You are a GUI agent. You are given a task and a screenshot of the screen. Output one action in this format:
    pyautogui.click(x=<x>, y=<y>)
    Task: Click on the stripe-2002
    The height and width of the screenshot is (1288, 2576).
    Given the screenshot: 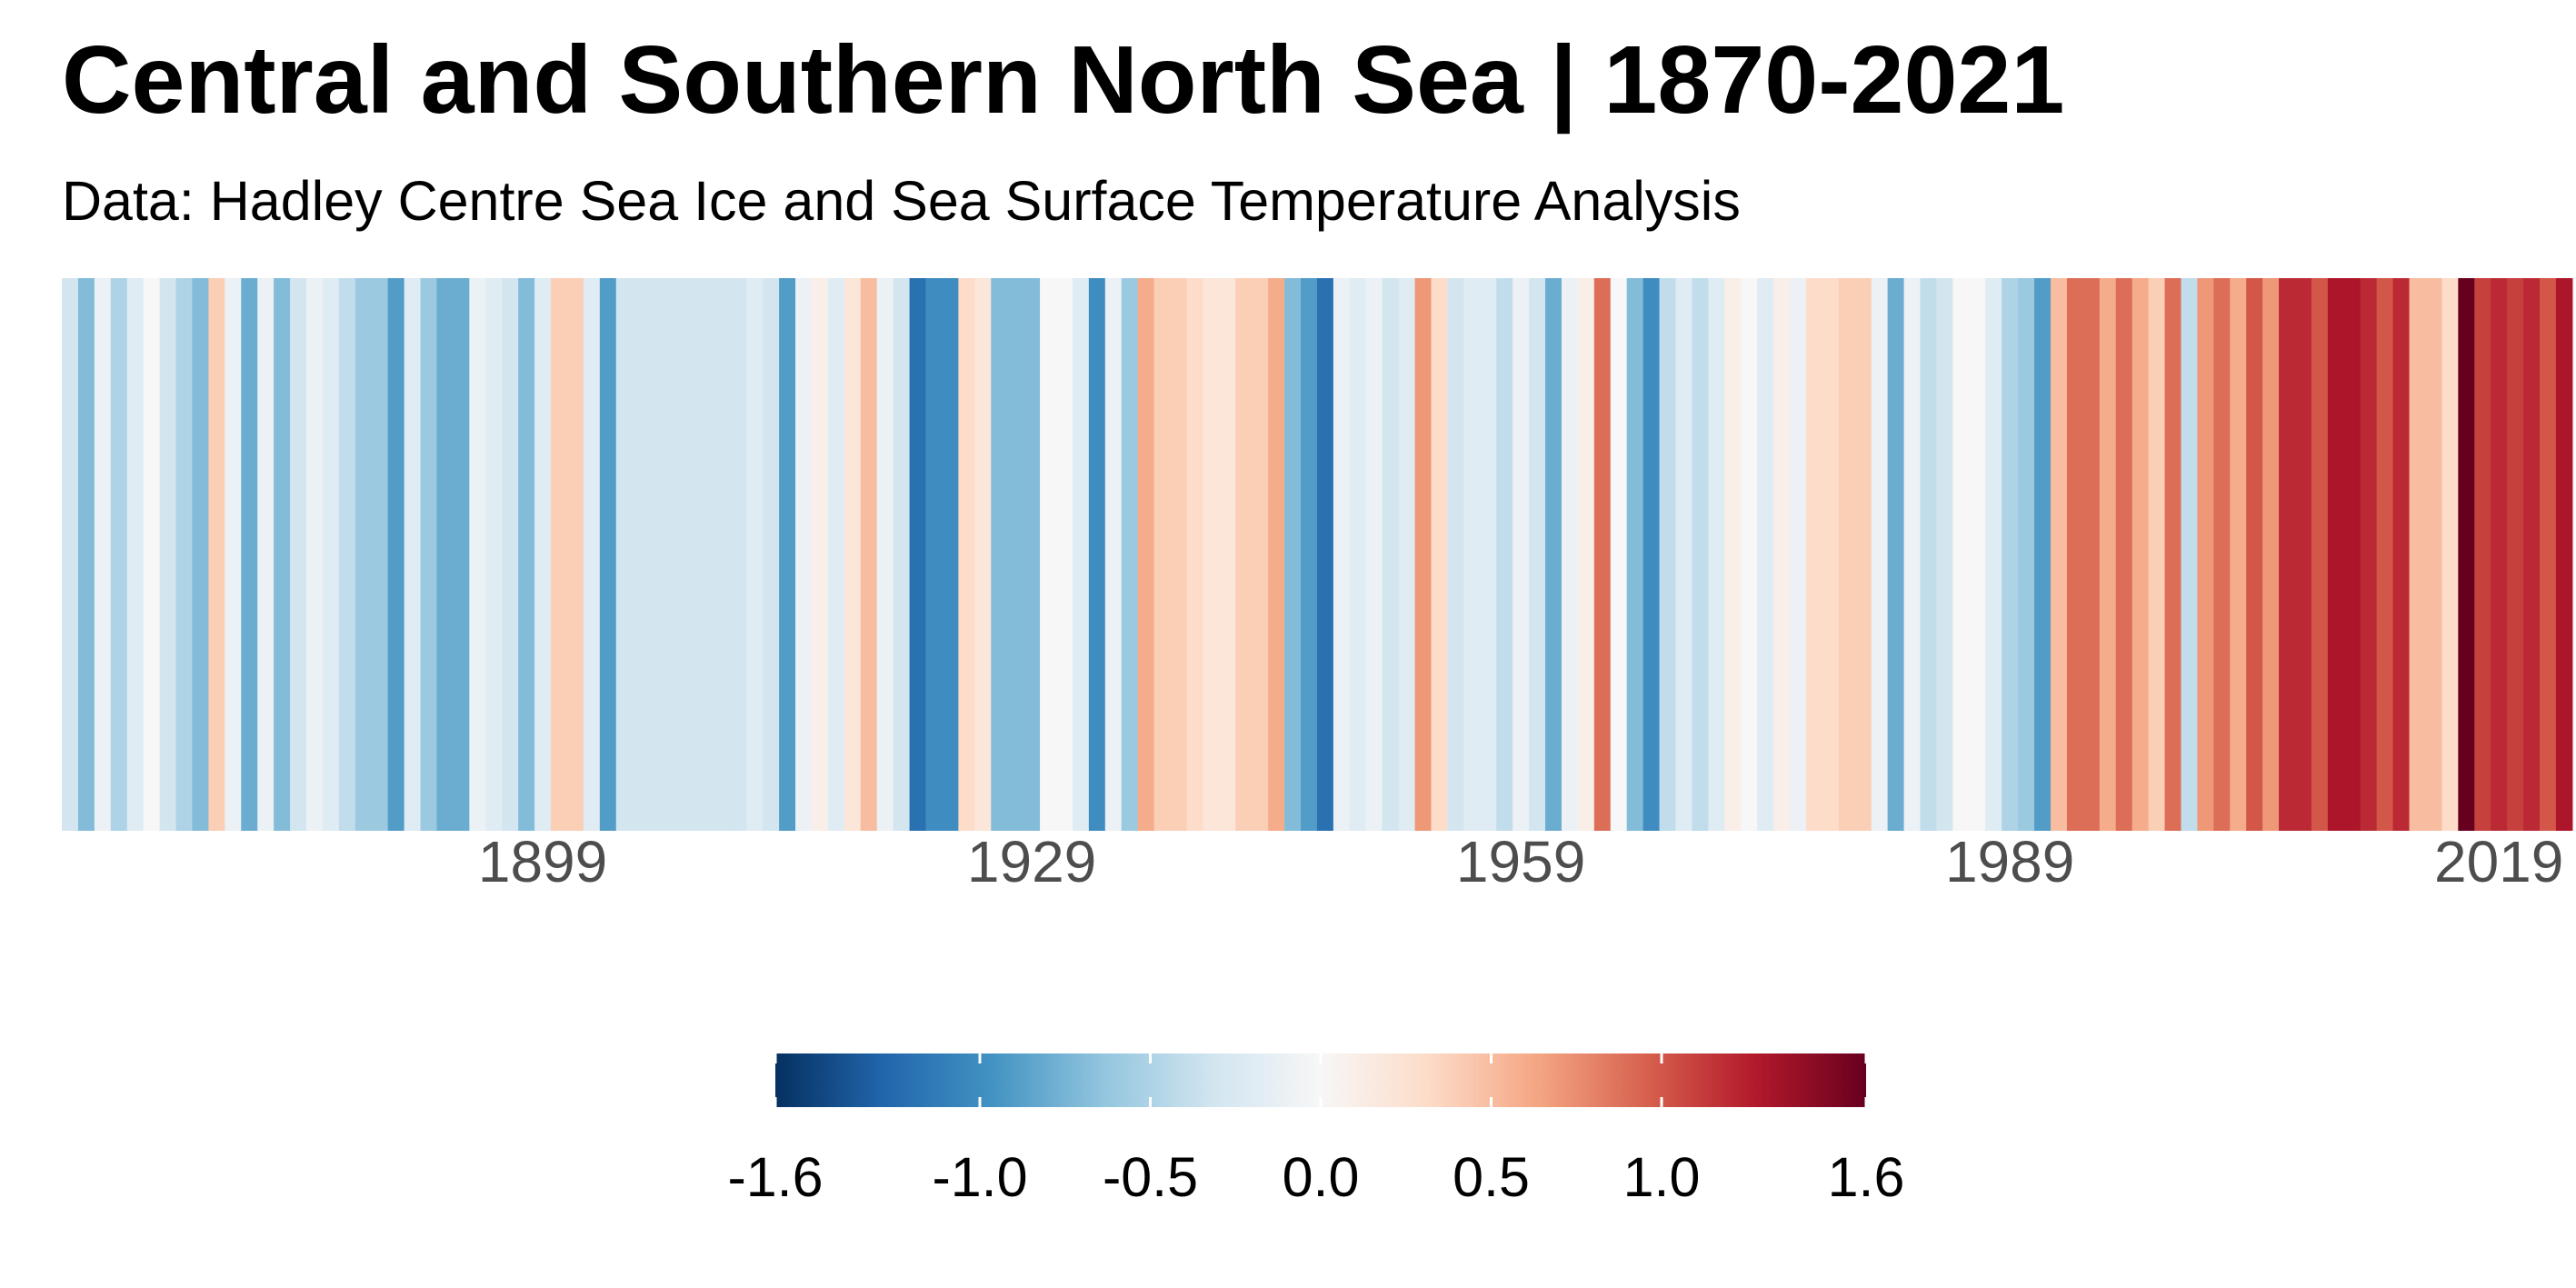 What is the action you would take?
    pyautogui.click(x=2222, y=554)
    